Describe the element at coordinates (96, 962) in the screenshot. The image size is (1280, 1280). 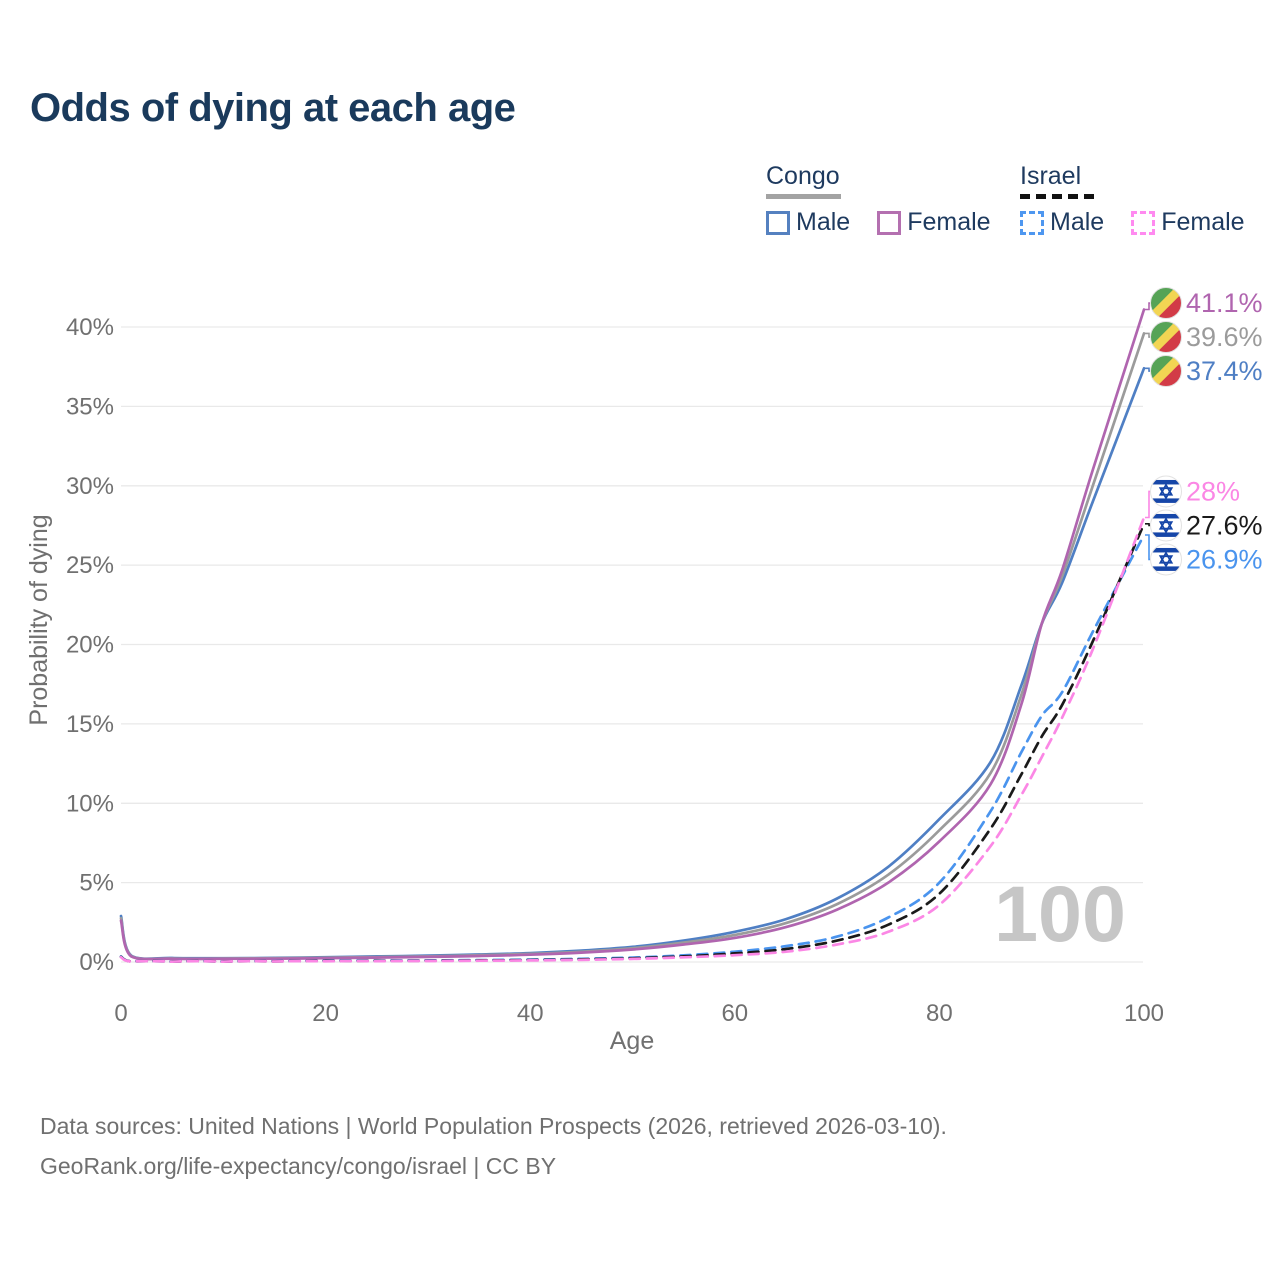
I see `y-tick-label: 0%` at that location.